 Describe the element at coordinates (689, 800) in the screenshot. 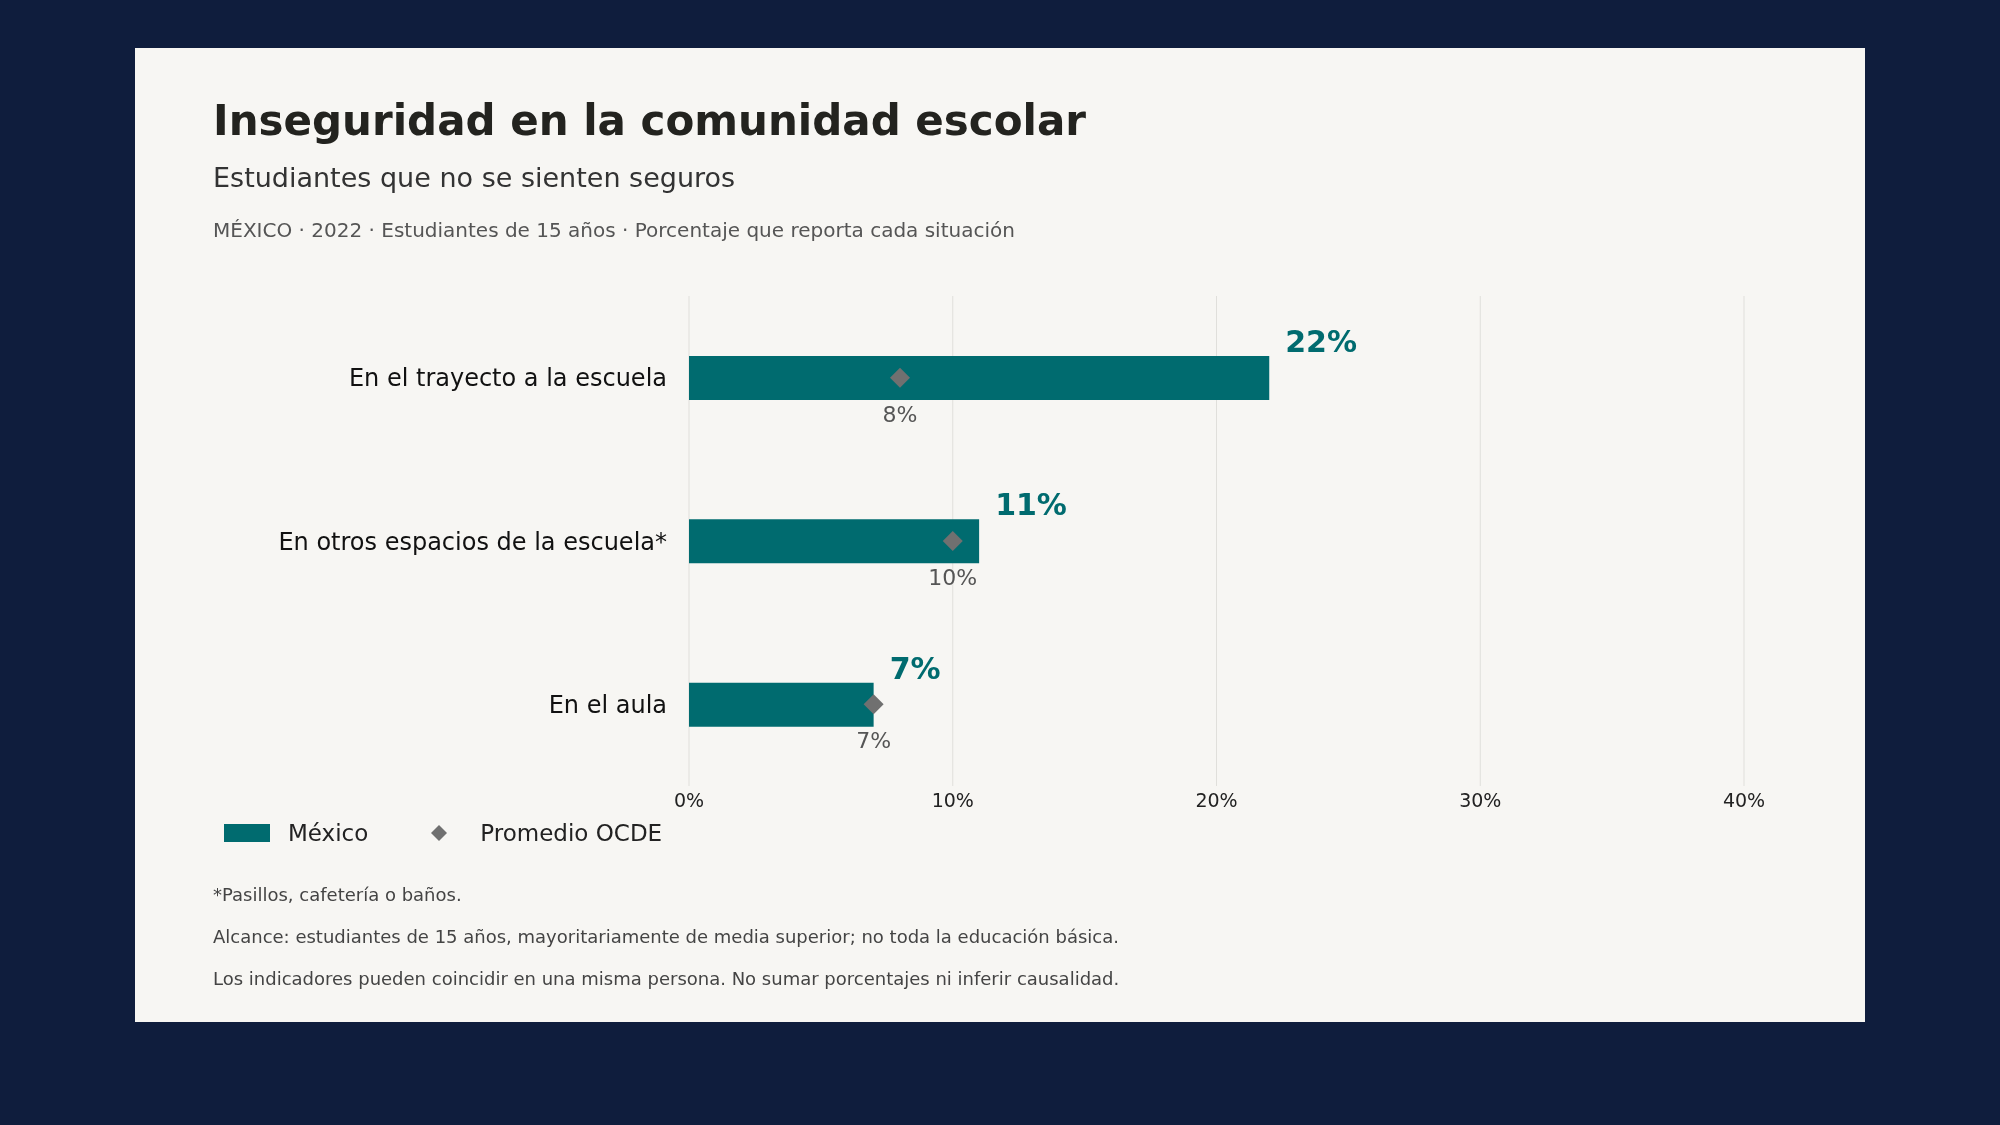

I see `x-tick-label: 0%` at that location.